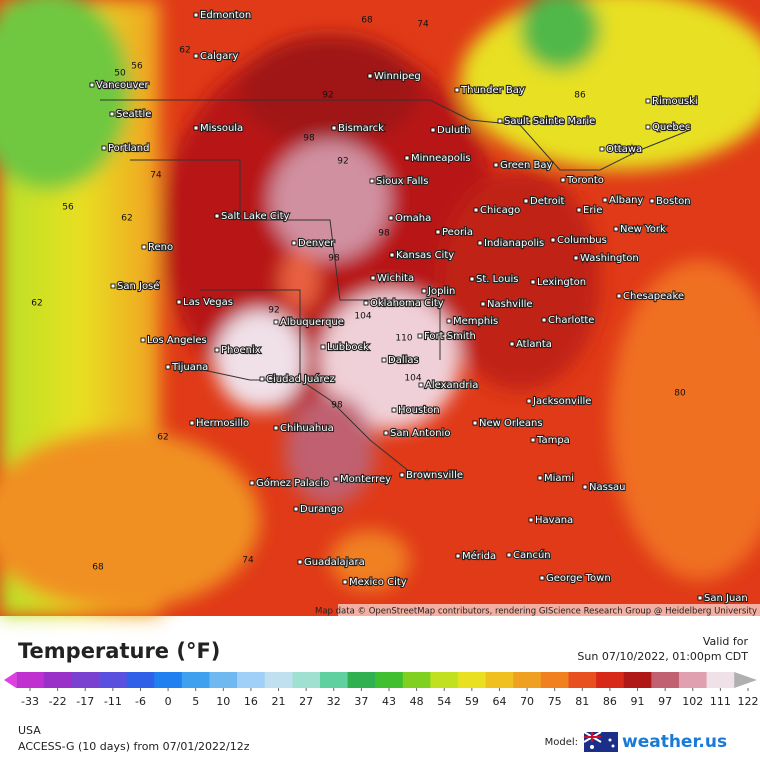 This screenshot has height=760, width=760. Describe the element at coordinates (279, 701) in the screenshot. I see `colorbar-tick-label: 21` at that location.